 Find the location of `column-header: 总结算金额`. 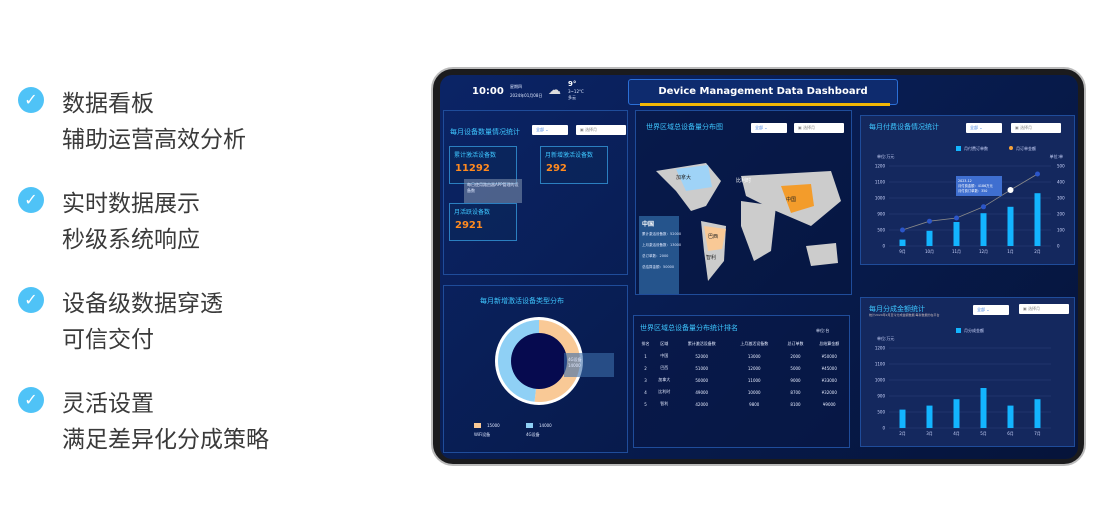

column-header: 总结算金额 is located at coordinates (829, 343).